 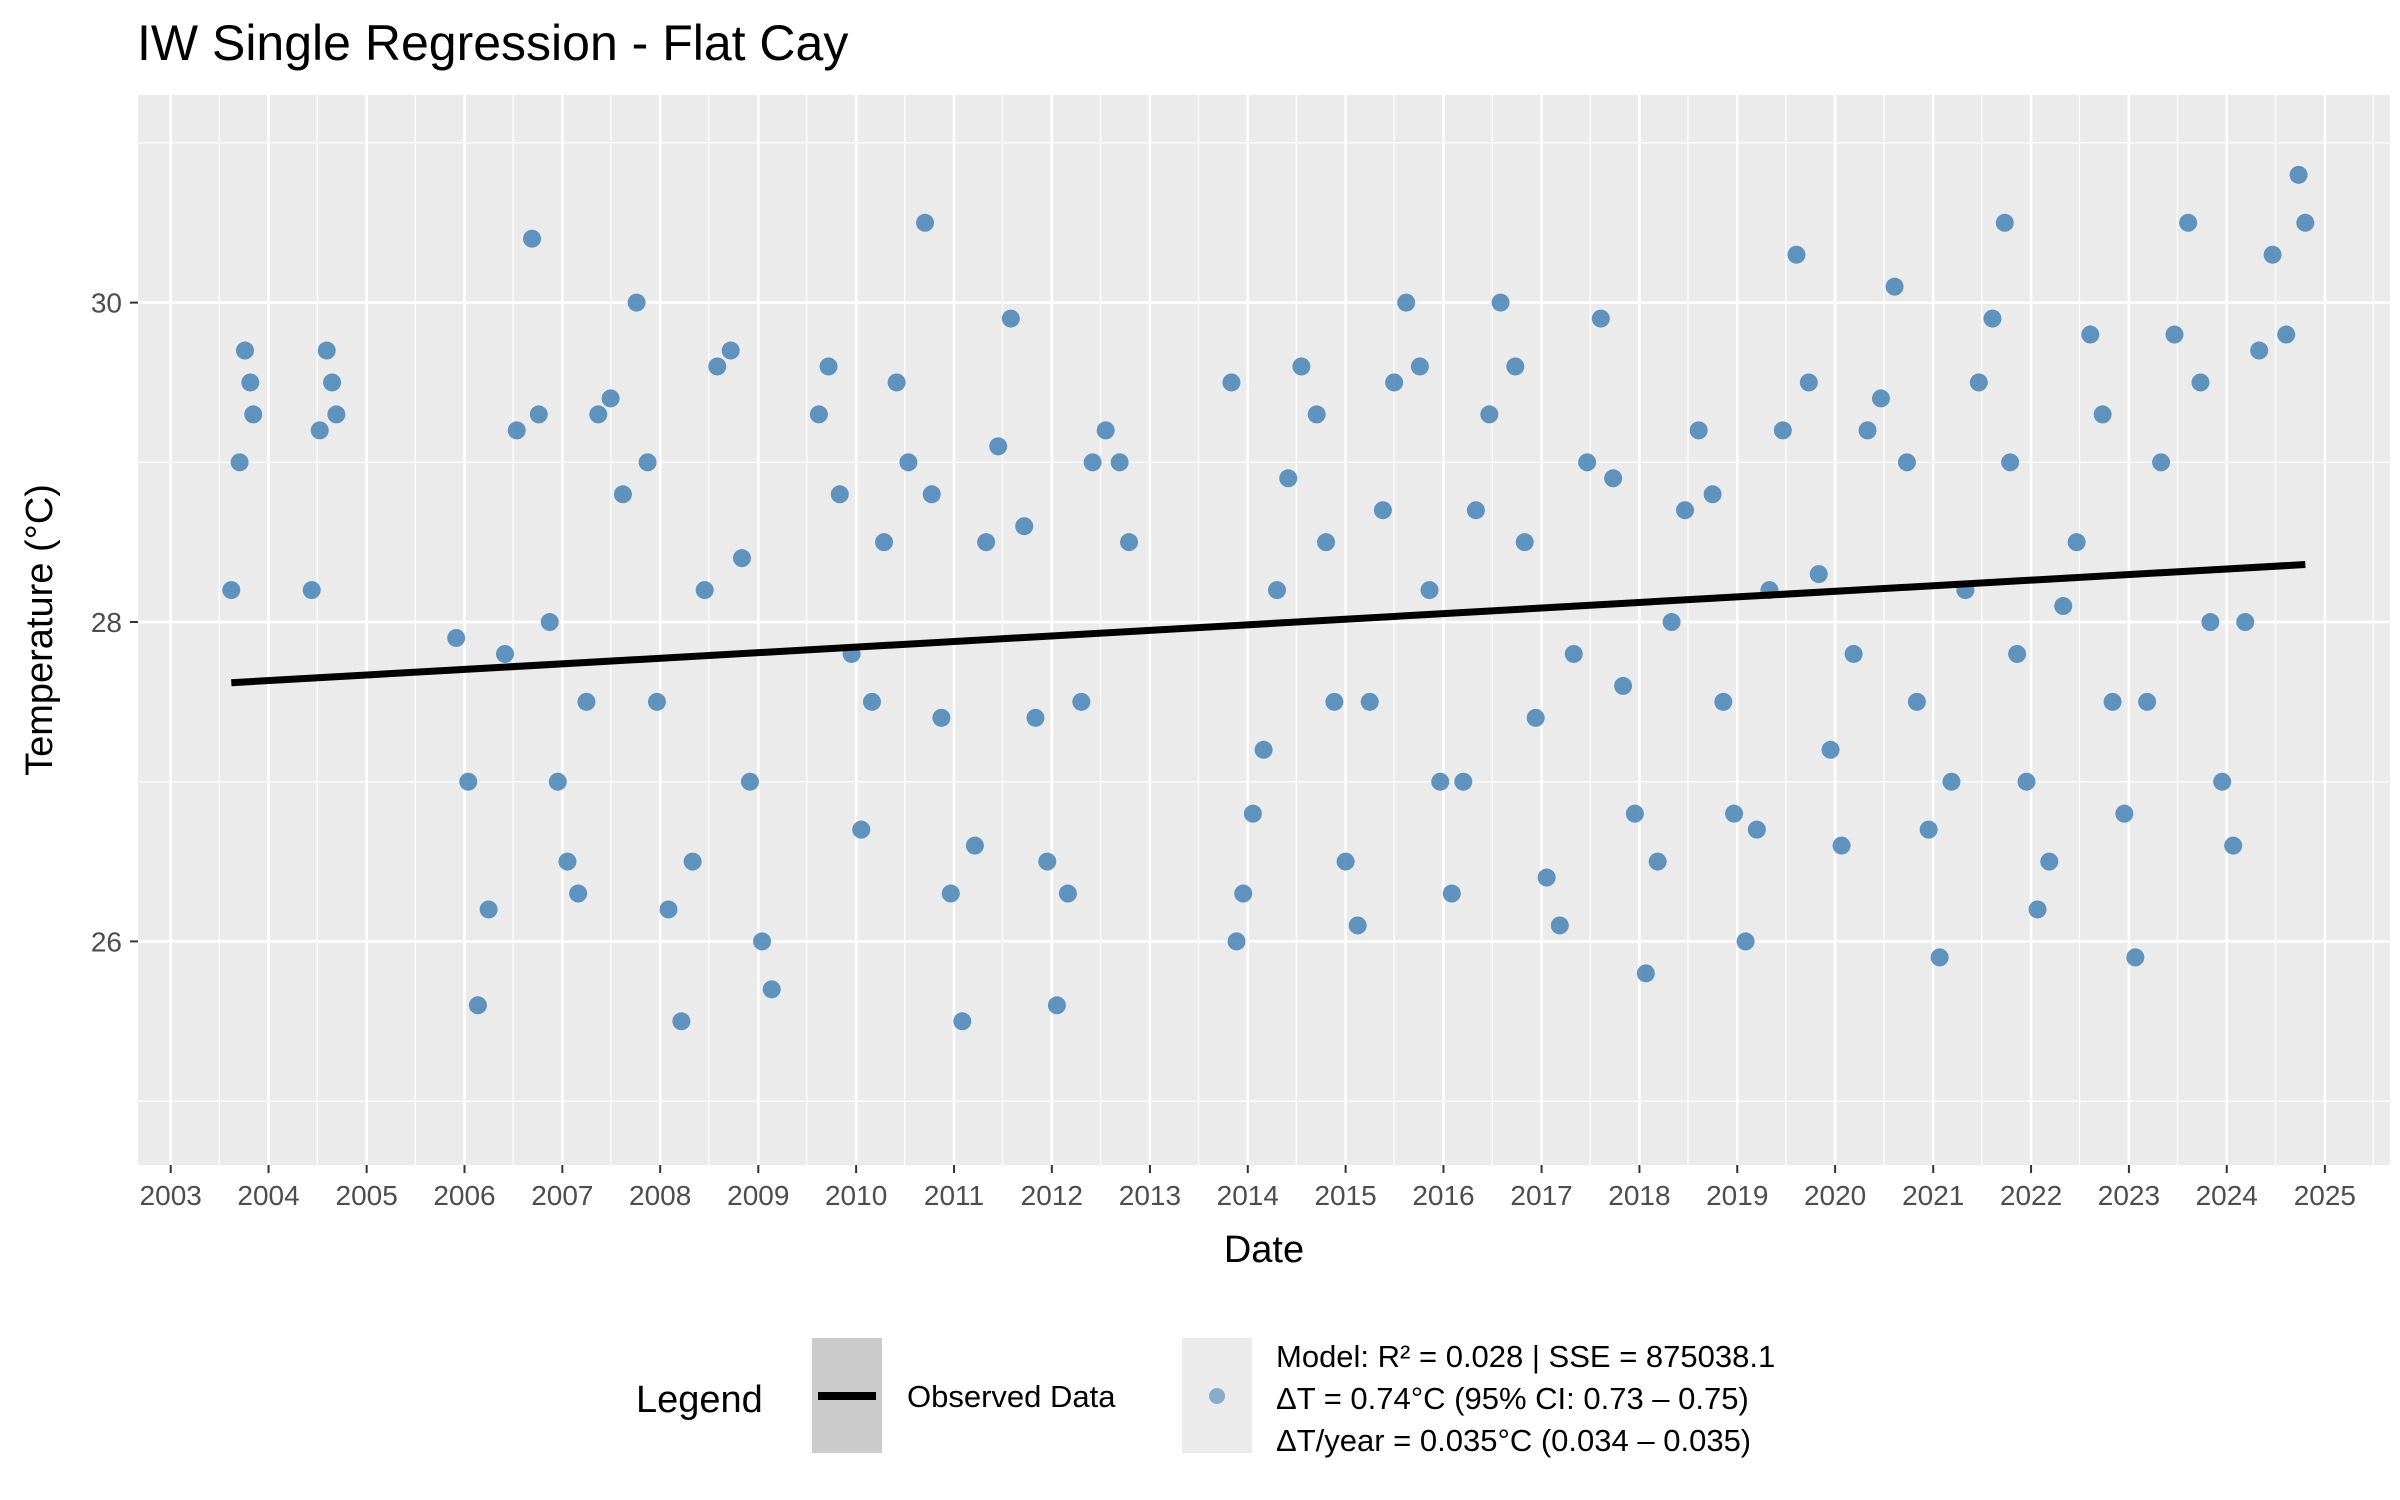 What do you see at coordinates (660, 1195) in the screenshot?
I see `x-tick-label: 2008` at bounding box center [660, 1195].